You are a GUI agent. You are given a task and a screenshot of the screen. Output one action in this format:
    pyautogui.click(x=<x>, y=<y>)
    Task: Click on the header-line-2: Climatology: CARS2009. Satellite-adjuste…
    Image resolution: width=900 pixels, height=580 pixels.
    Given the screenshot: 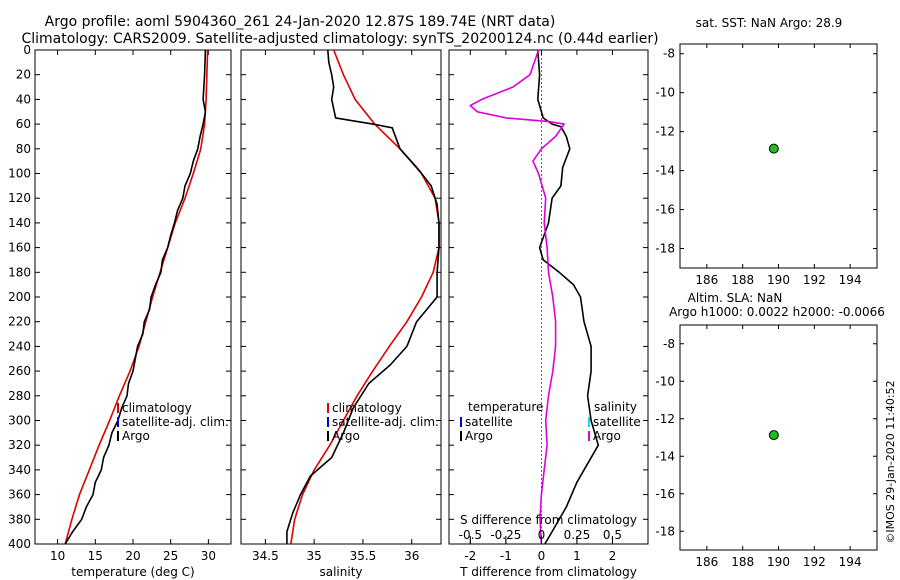 What is the action you would take?
    pyautogui.click(x=339, y=39)
    